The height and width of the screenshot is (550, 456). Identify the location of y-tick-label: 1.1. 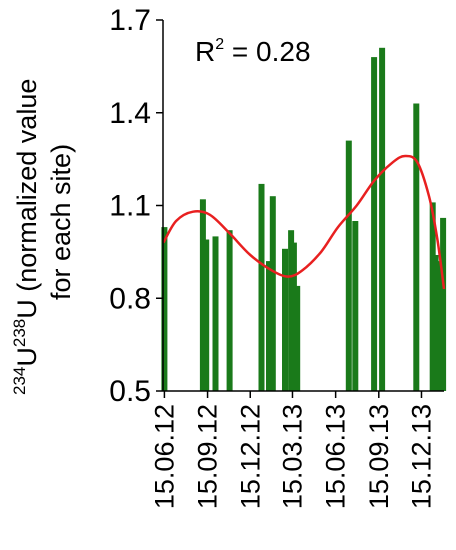
(130, 206).